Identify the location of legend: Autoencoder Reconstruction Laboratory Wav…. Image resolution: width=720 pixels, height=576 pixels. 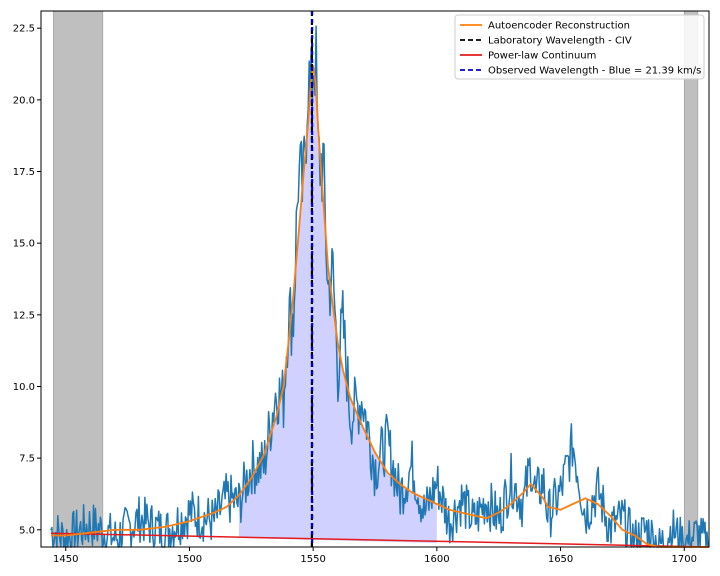
(579, 47).